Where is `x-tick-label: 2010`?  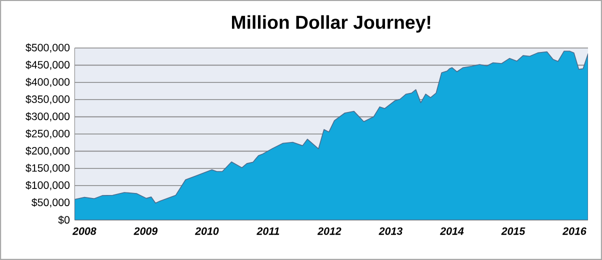 x-tick-label: 2010 is located at coordinates (206, 231).